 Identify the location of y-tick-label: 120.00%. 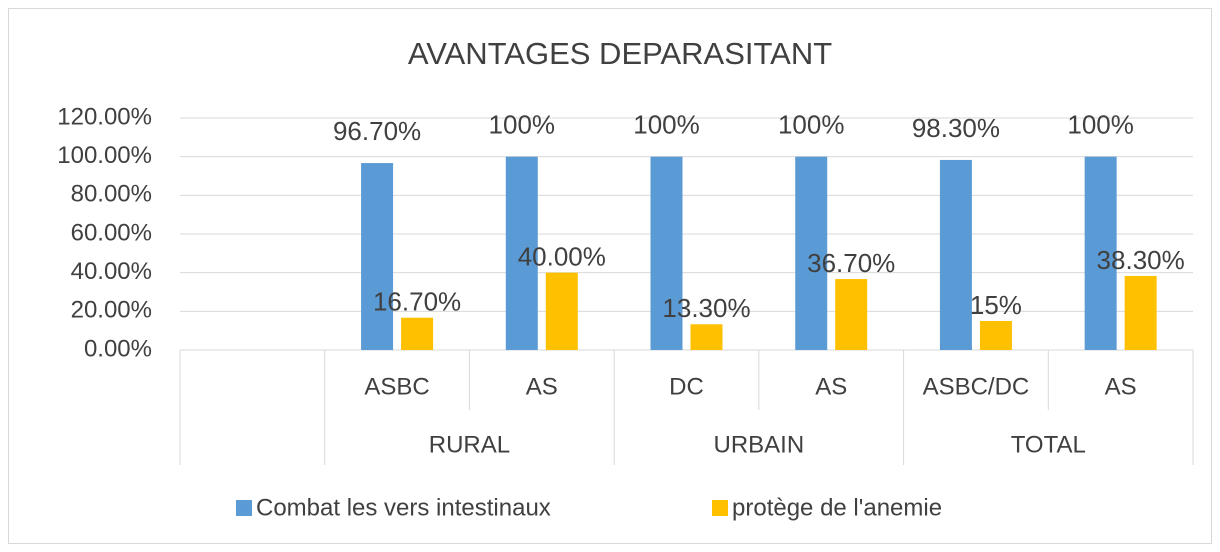
(104, 116).